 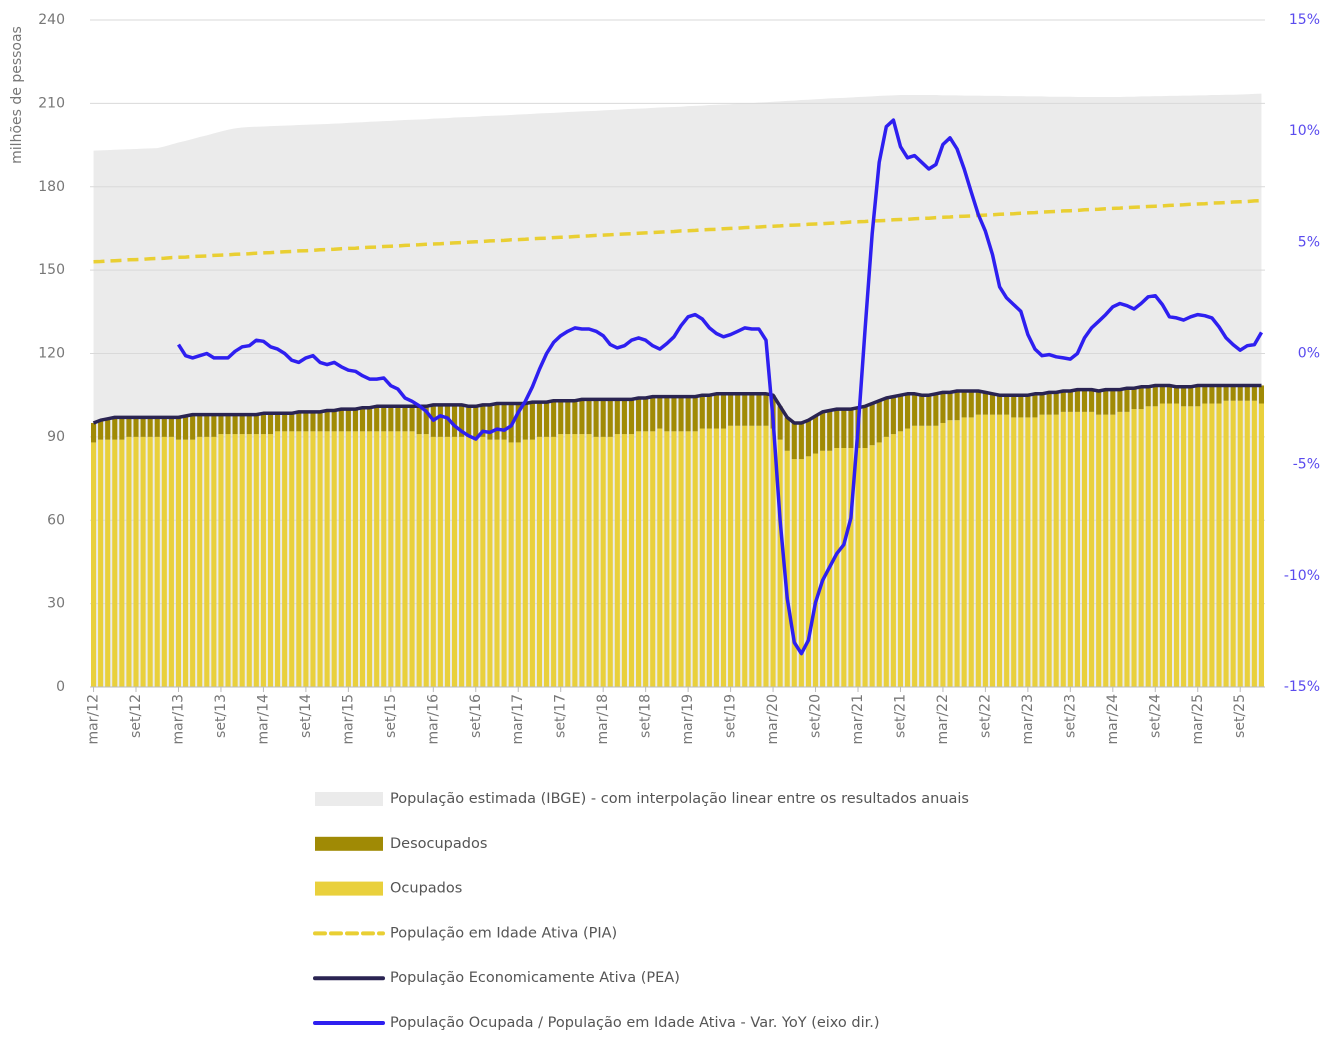 I want to click on x-tick-label: set/23, so click(x=1070, y=716).